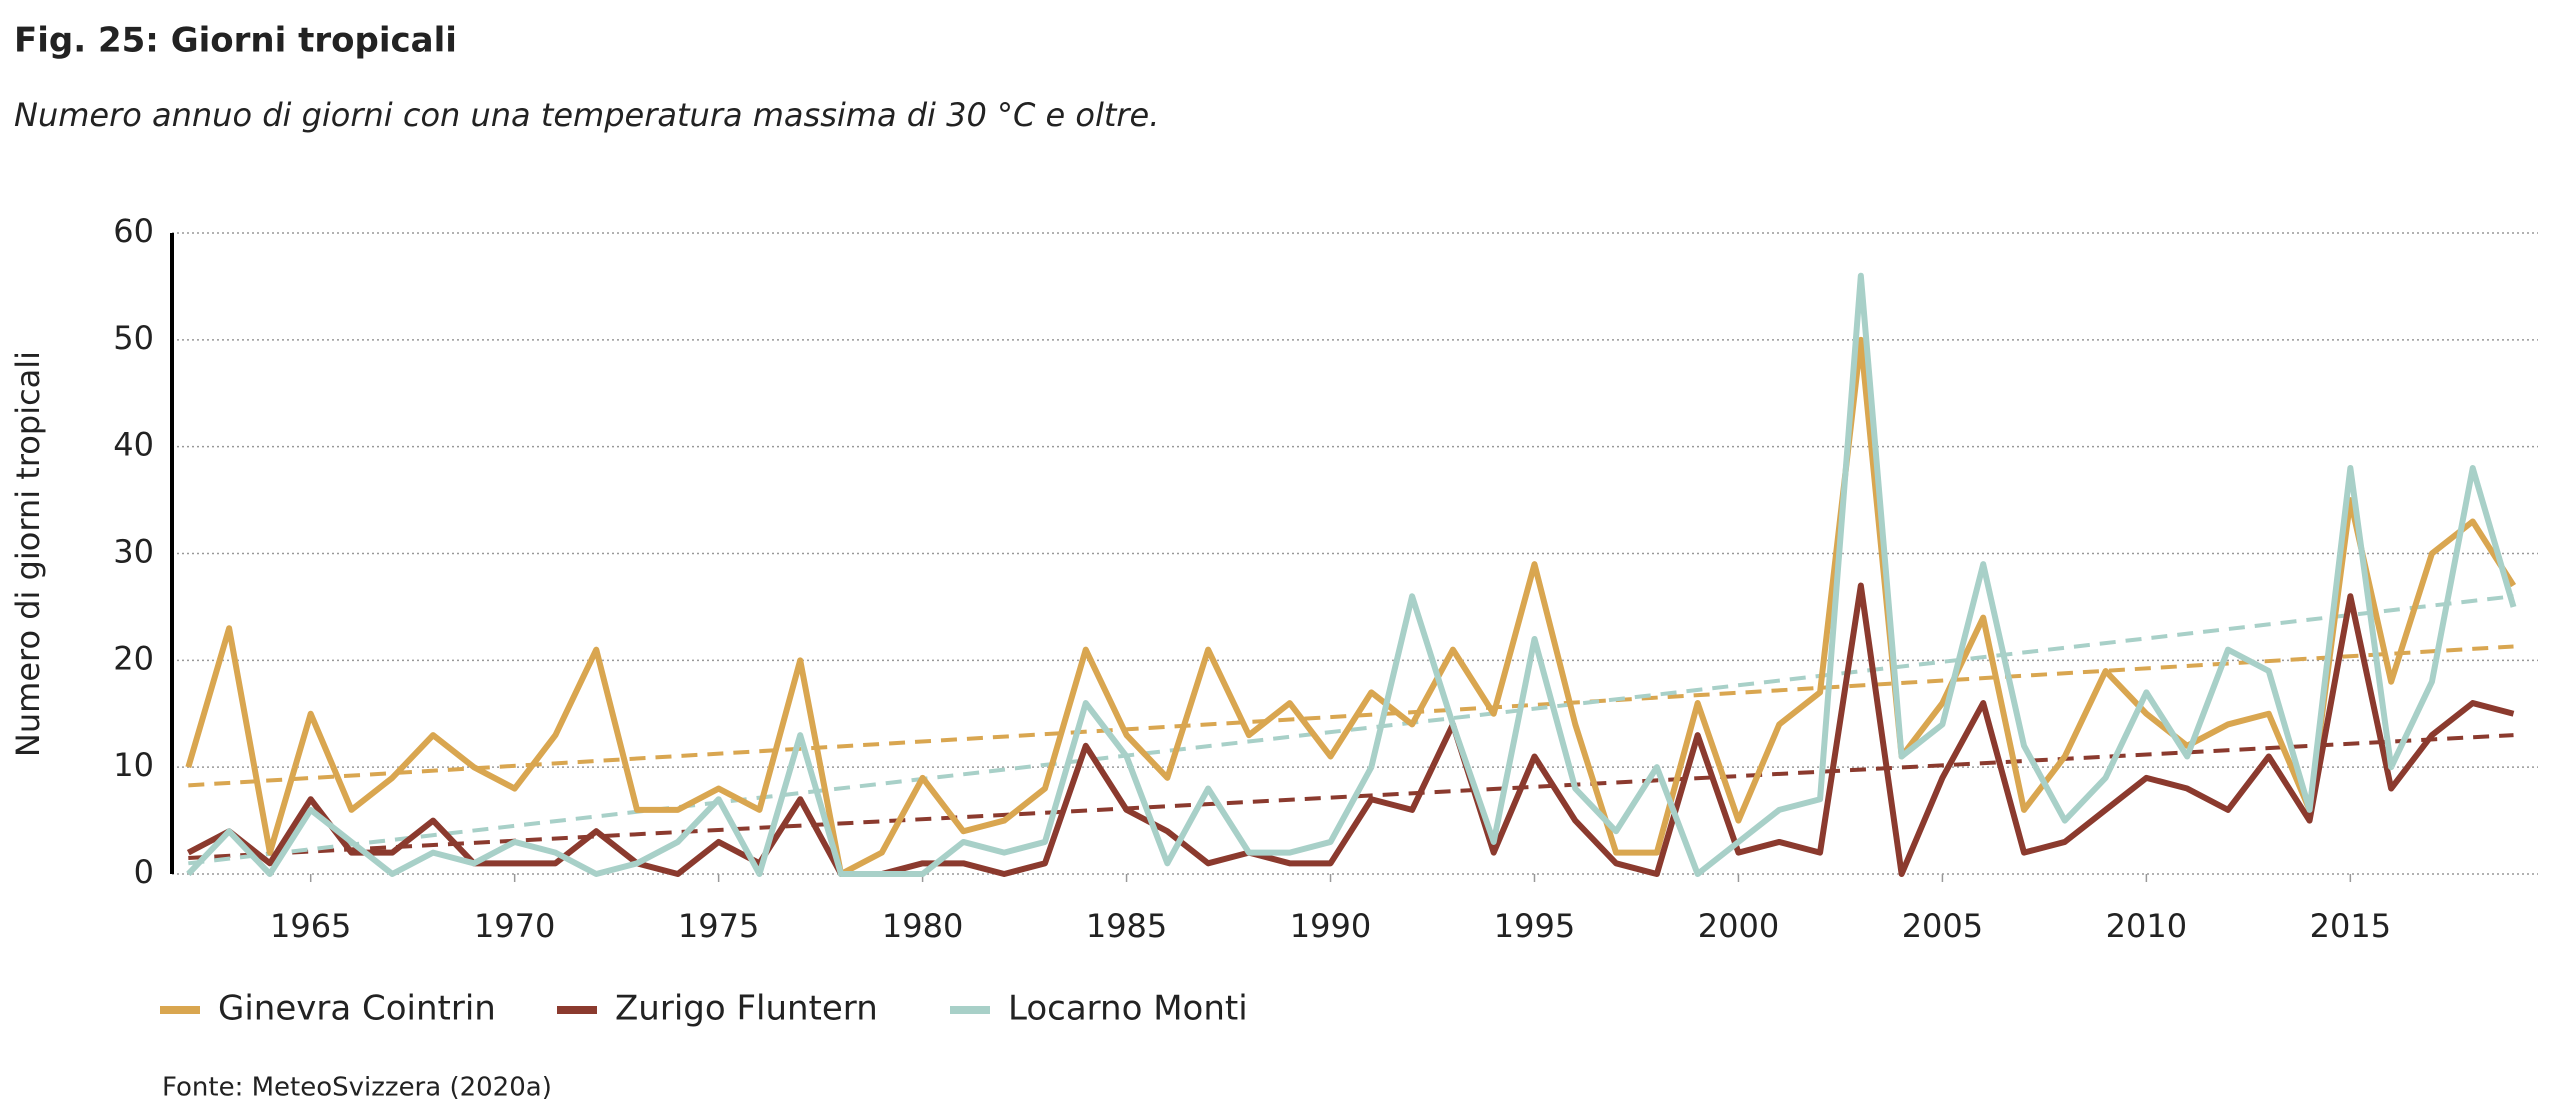  I want to click on x-tick-label: 1975, so click(718, 926).